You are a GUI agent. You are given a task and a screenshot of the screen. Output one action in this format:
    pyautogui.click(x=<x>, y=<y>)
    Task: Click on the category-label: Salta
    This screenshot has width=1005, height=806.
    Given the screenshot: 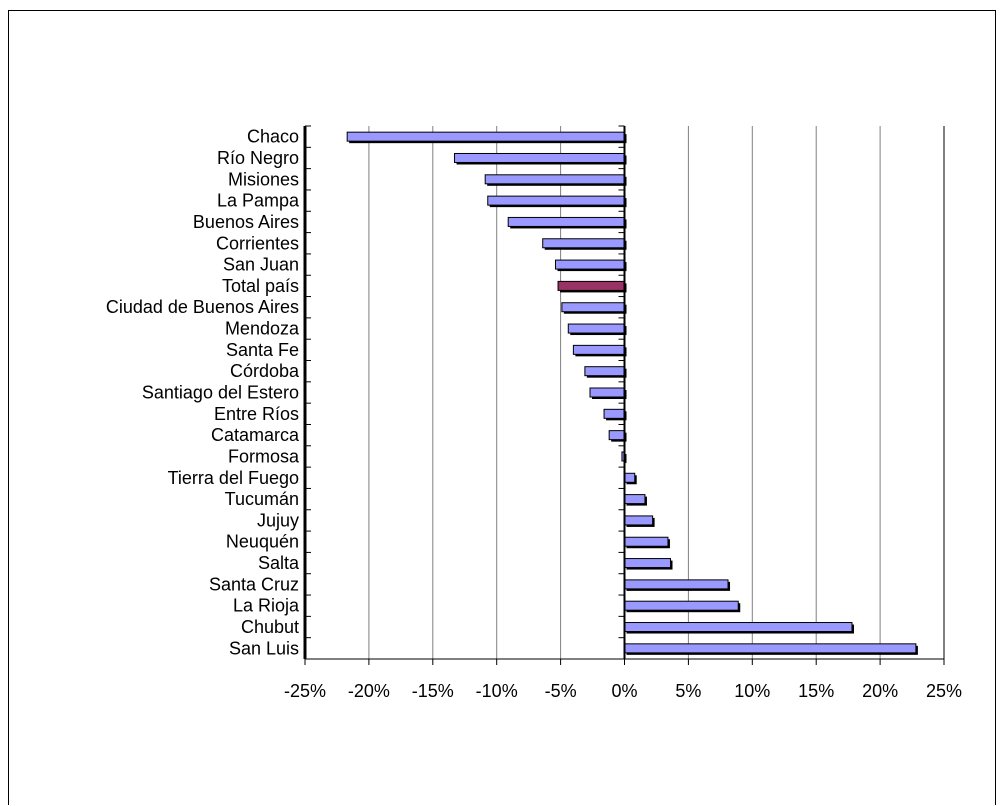 What is the action you would take?
    pyautogui.click(x=279, y=563)
    